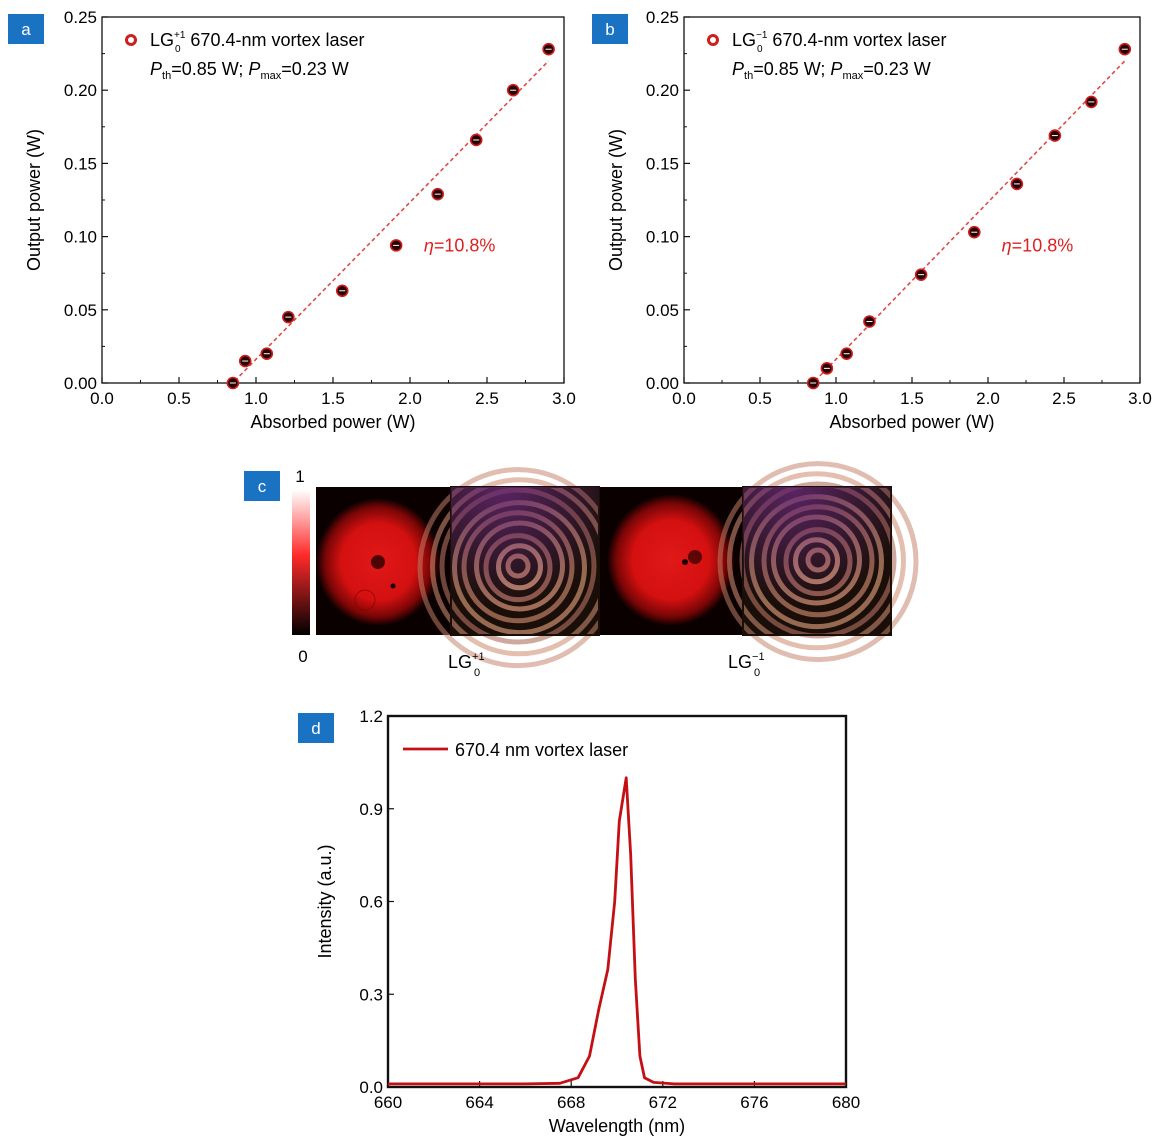 The height and width of the screenshot is (1138, 1158). Describe the element at coordinates (302, 656) in the screenshot. I see `colorbar-min-label: 0` at that location.